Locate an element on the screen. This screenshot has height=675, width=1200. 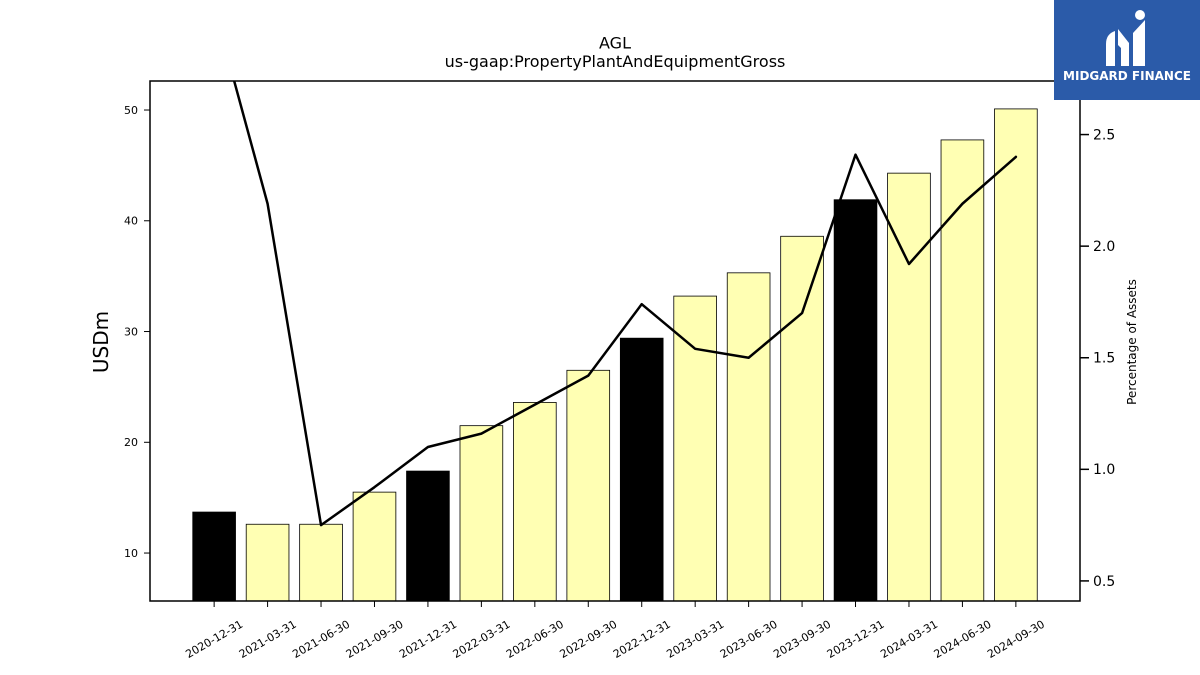
x-tick-label: 2024-03-31 is located at coordinates (909, 639).